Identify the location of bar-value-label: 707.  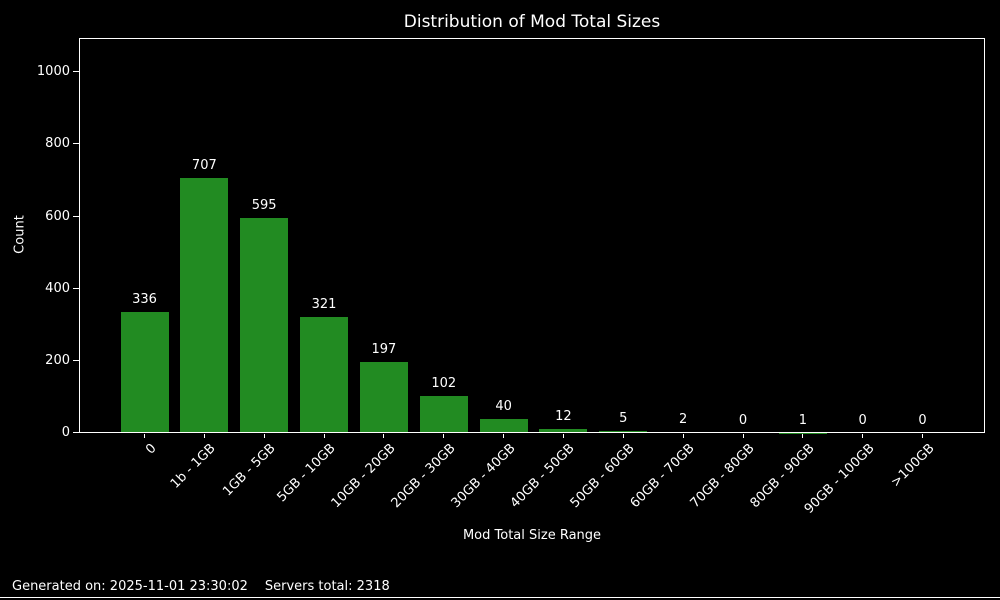
(204, 165).